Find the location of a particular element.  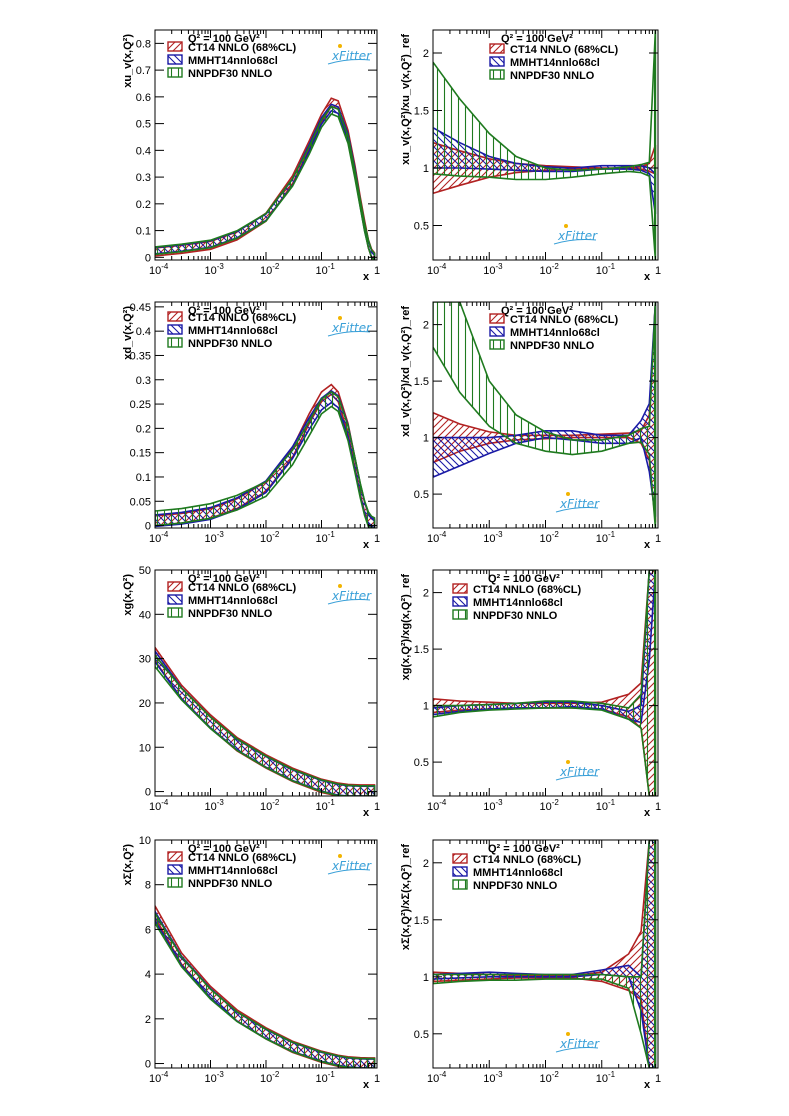

y-tick-label: 50 is located at coordinates (145, 571).